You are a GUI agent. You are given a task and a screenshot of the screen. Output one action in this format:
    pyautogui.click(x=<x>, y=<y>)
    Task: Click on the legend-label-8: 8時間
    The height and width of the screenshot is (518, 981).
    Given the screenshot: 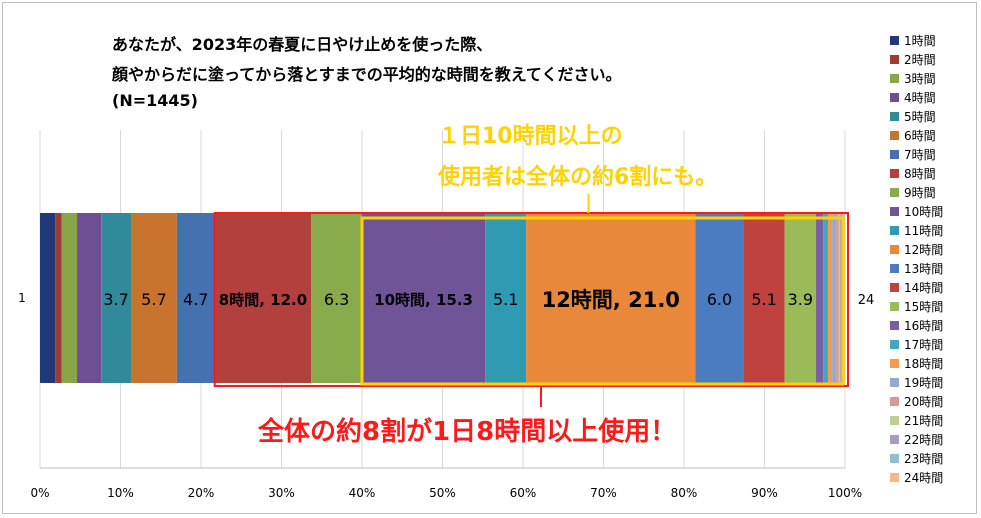 What is the action you would take?
    pyautogui.click(x=920, y=174)
    